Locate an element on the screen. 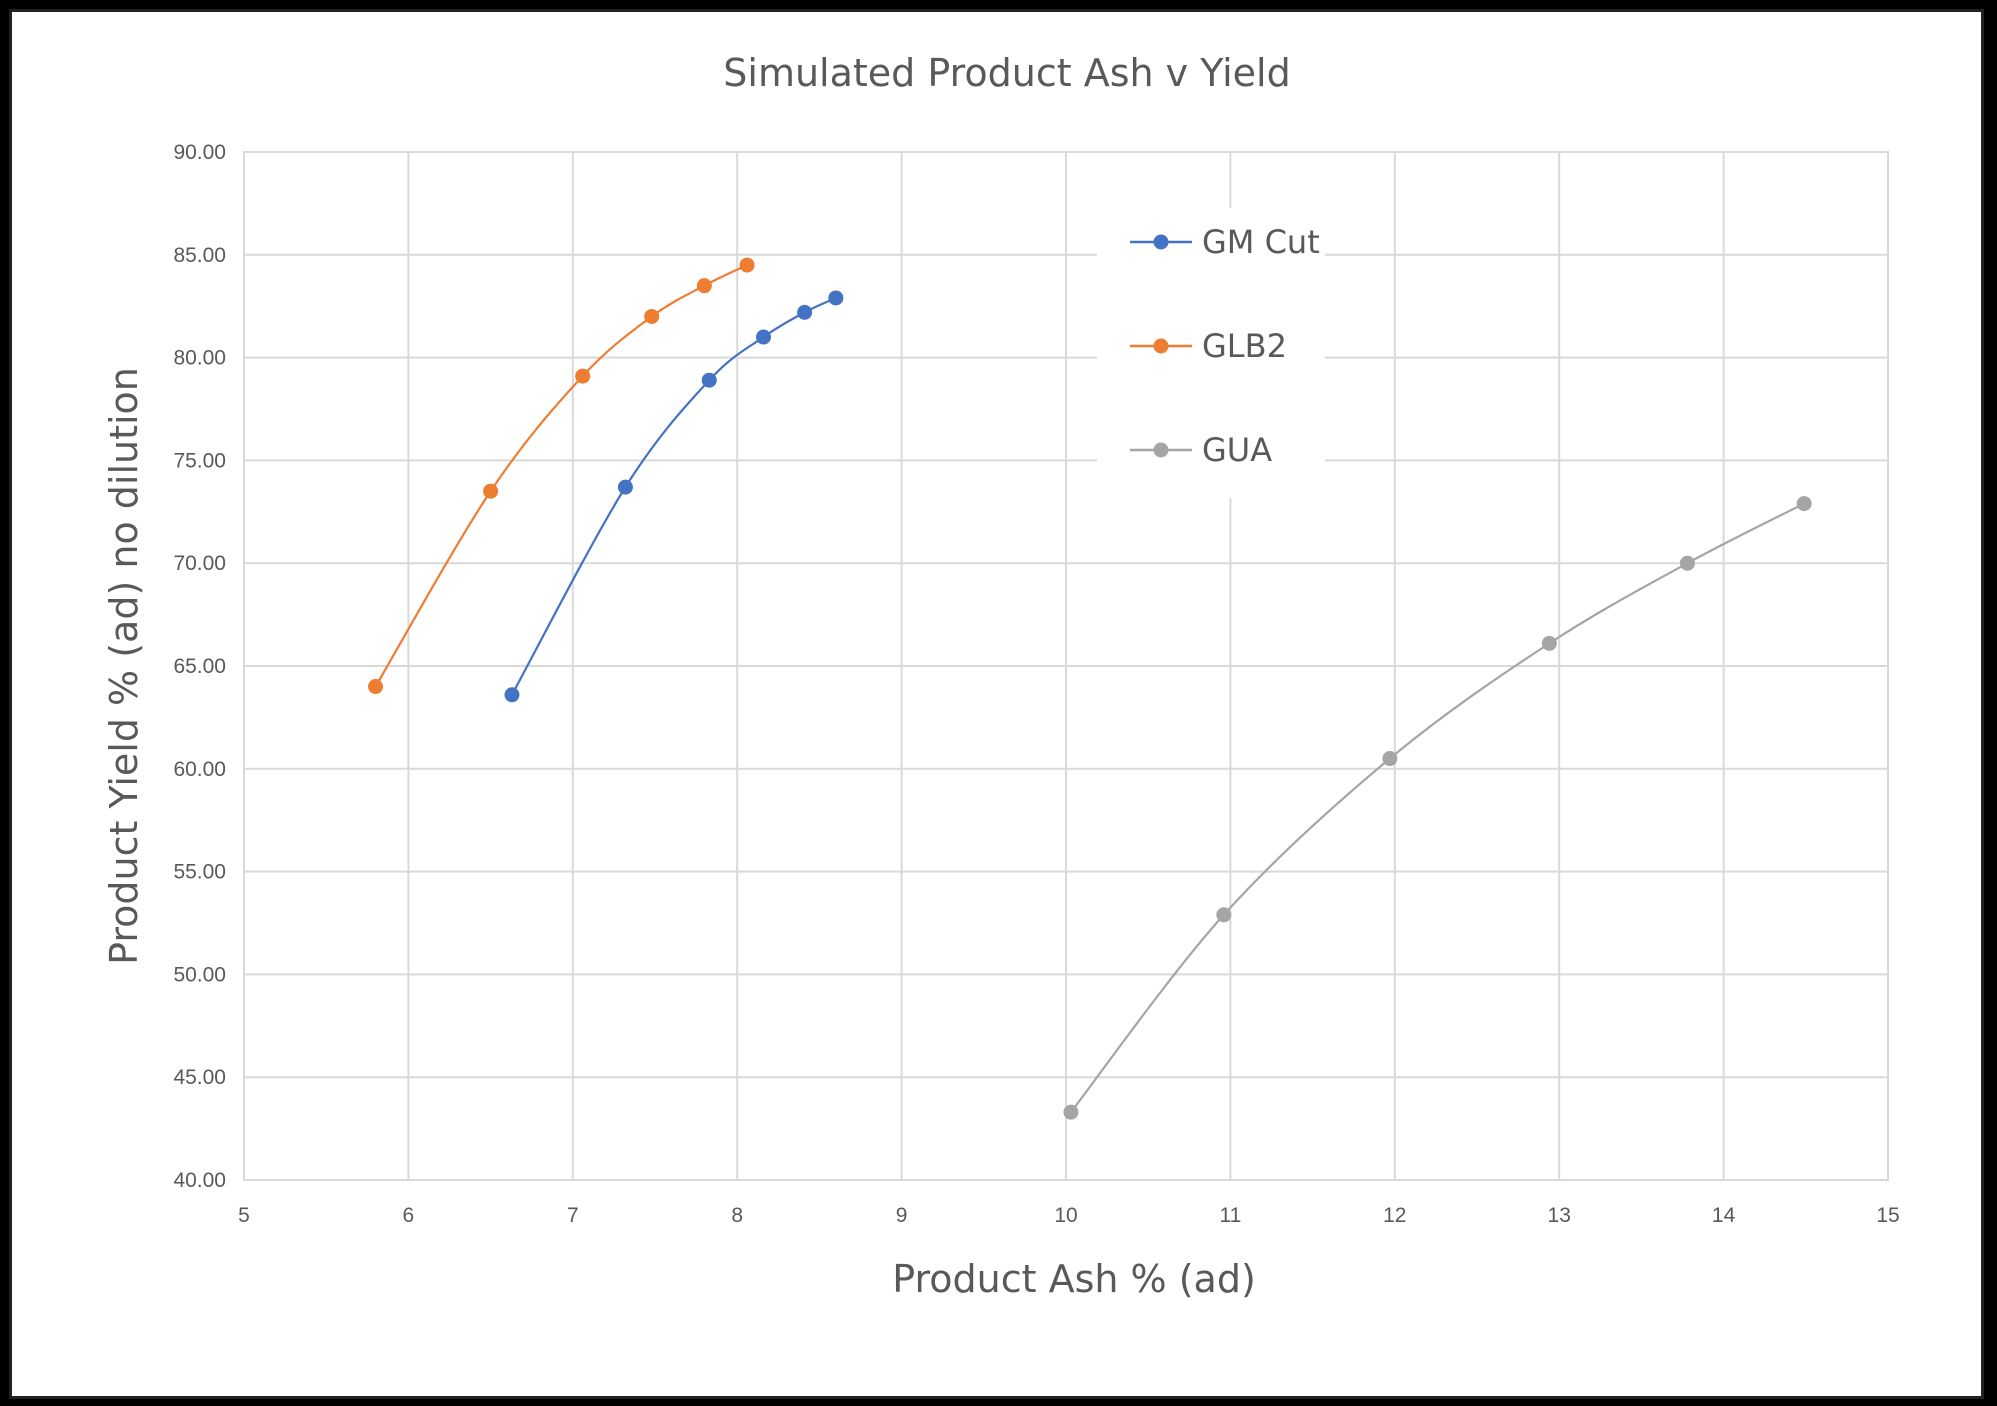 Image resolution: width=1997 pixels, height=1406 pixels. x-tick-label: 13 is located at coordinates (1559, 1215).